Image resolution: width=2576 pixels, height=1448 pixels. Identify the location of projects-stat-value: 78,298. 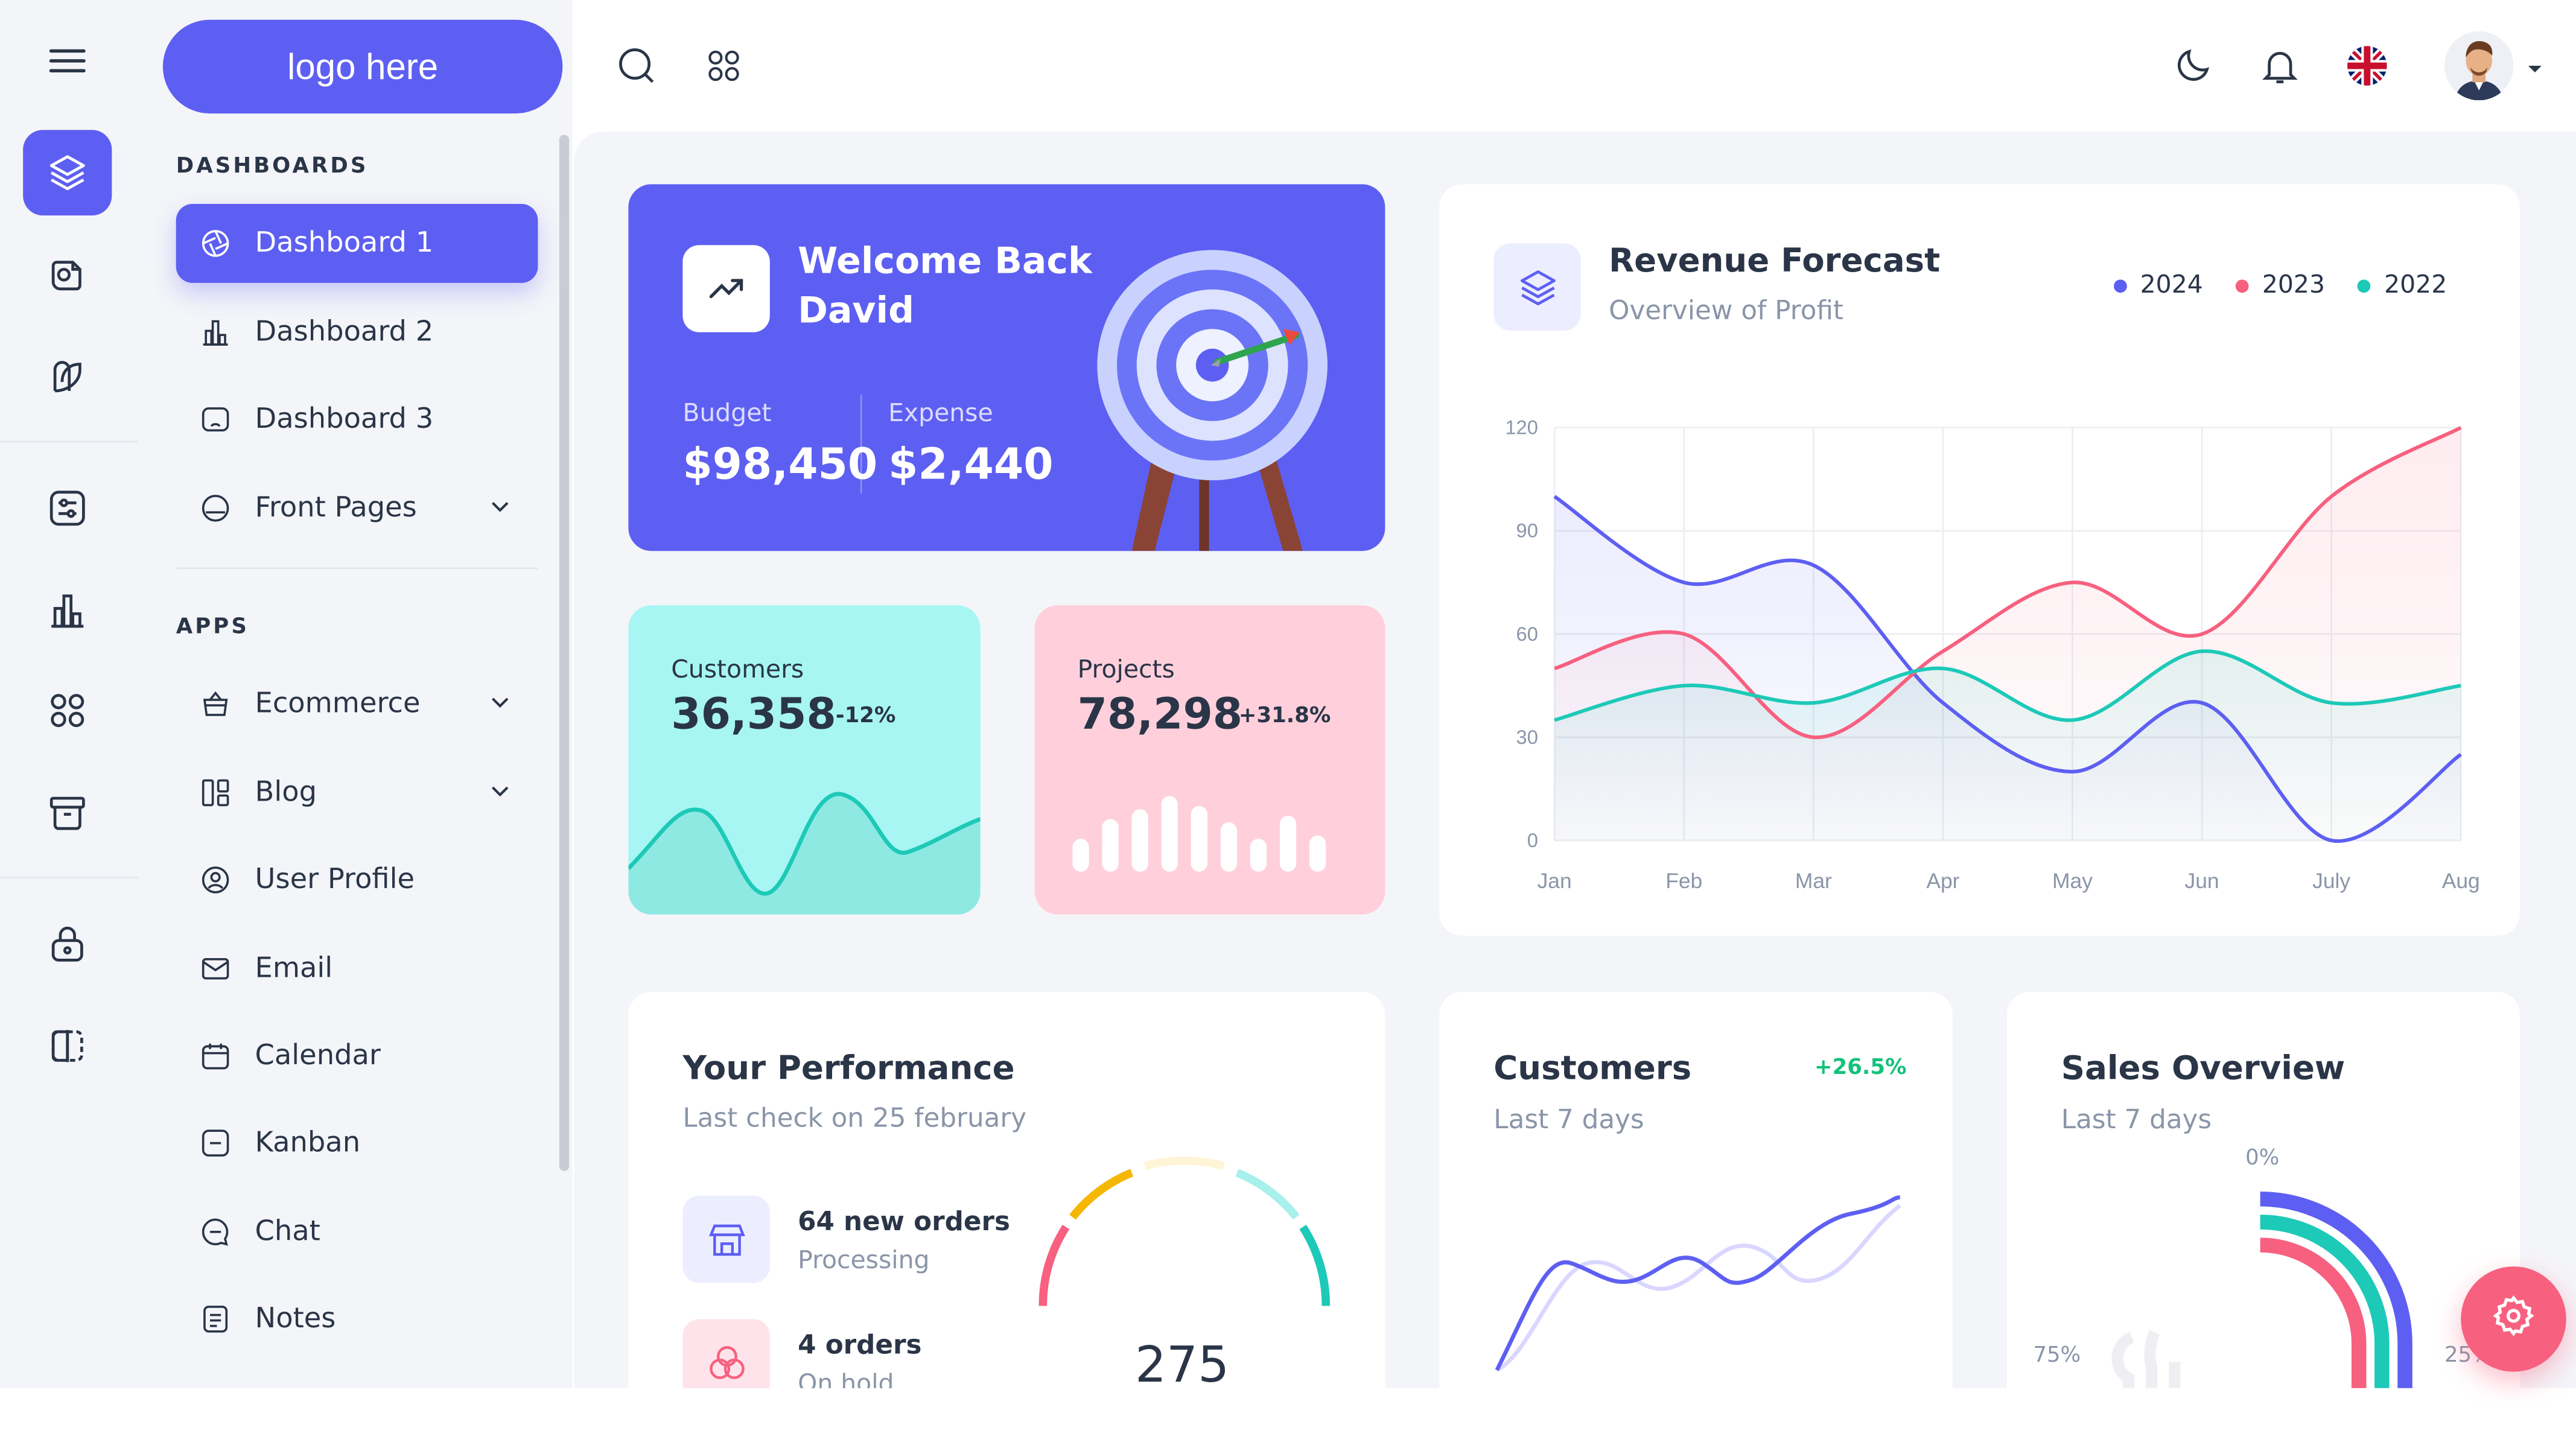
(1160, 715).